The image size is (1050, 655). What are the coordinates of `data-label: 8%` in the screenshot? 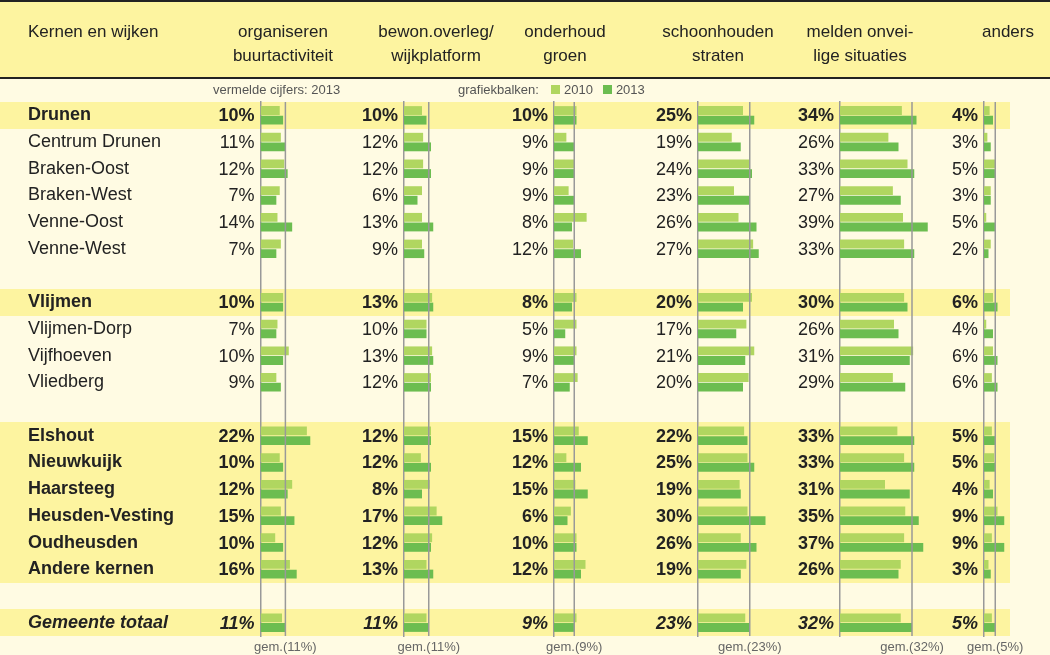 It's located at (384, 489).